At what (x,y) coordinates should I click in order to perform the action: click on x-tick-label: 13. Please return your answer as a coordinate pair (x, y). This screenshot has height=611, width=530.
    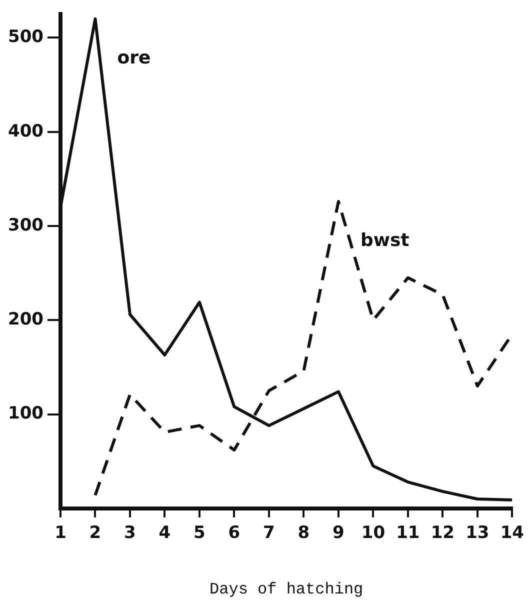
    Looking at the image, I should click on (478, 533).